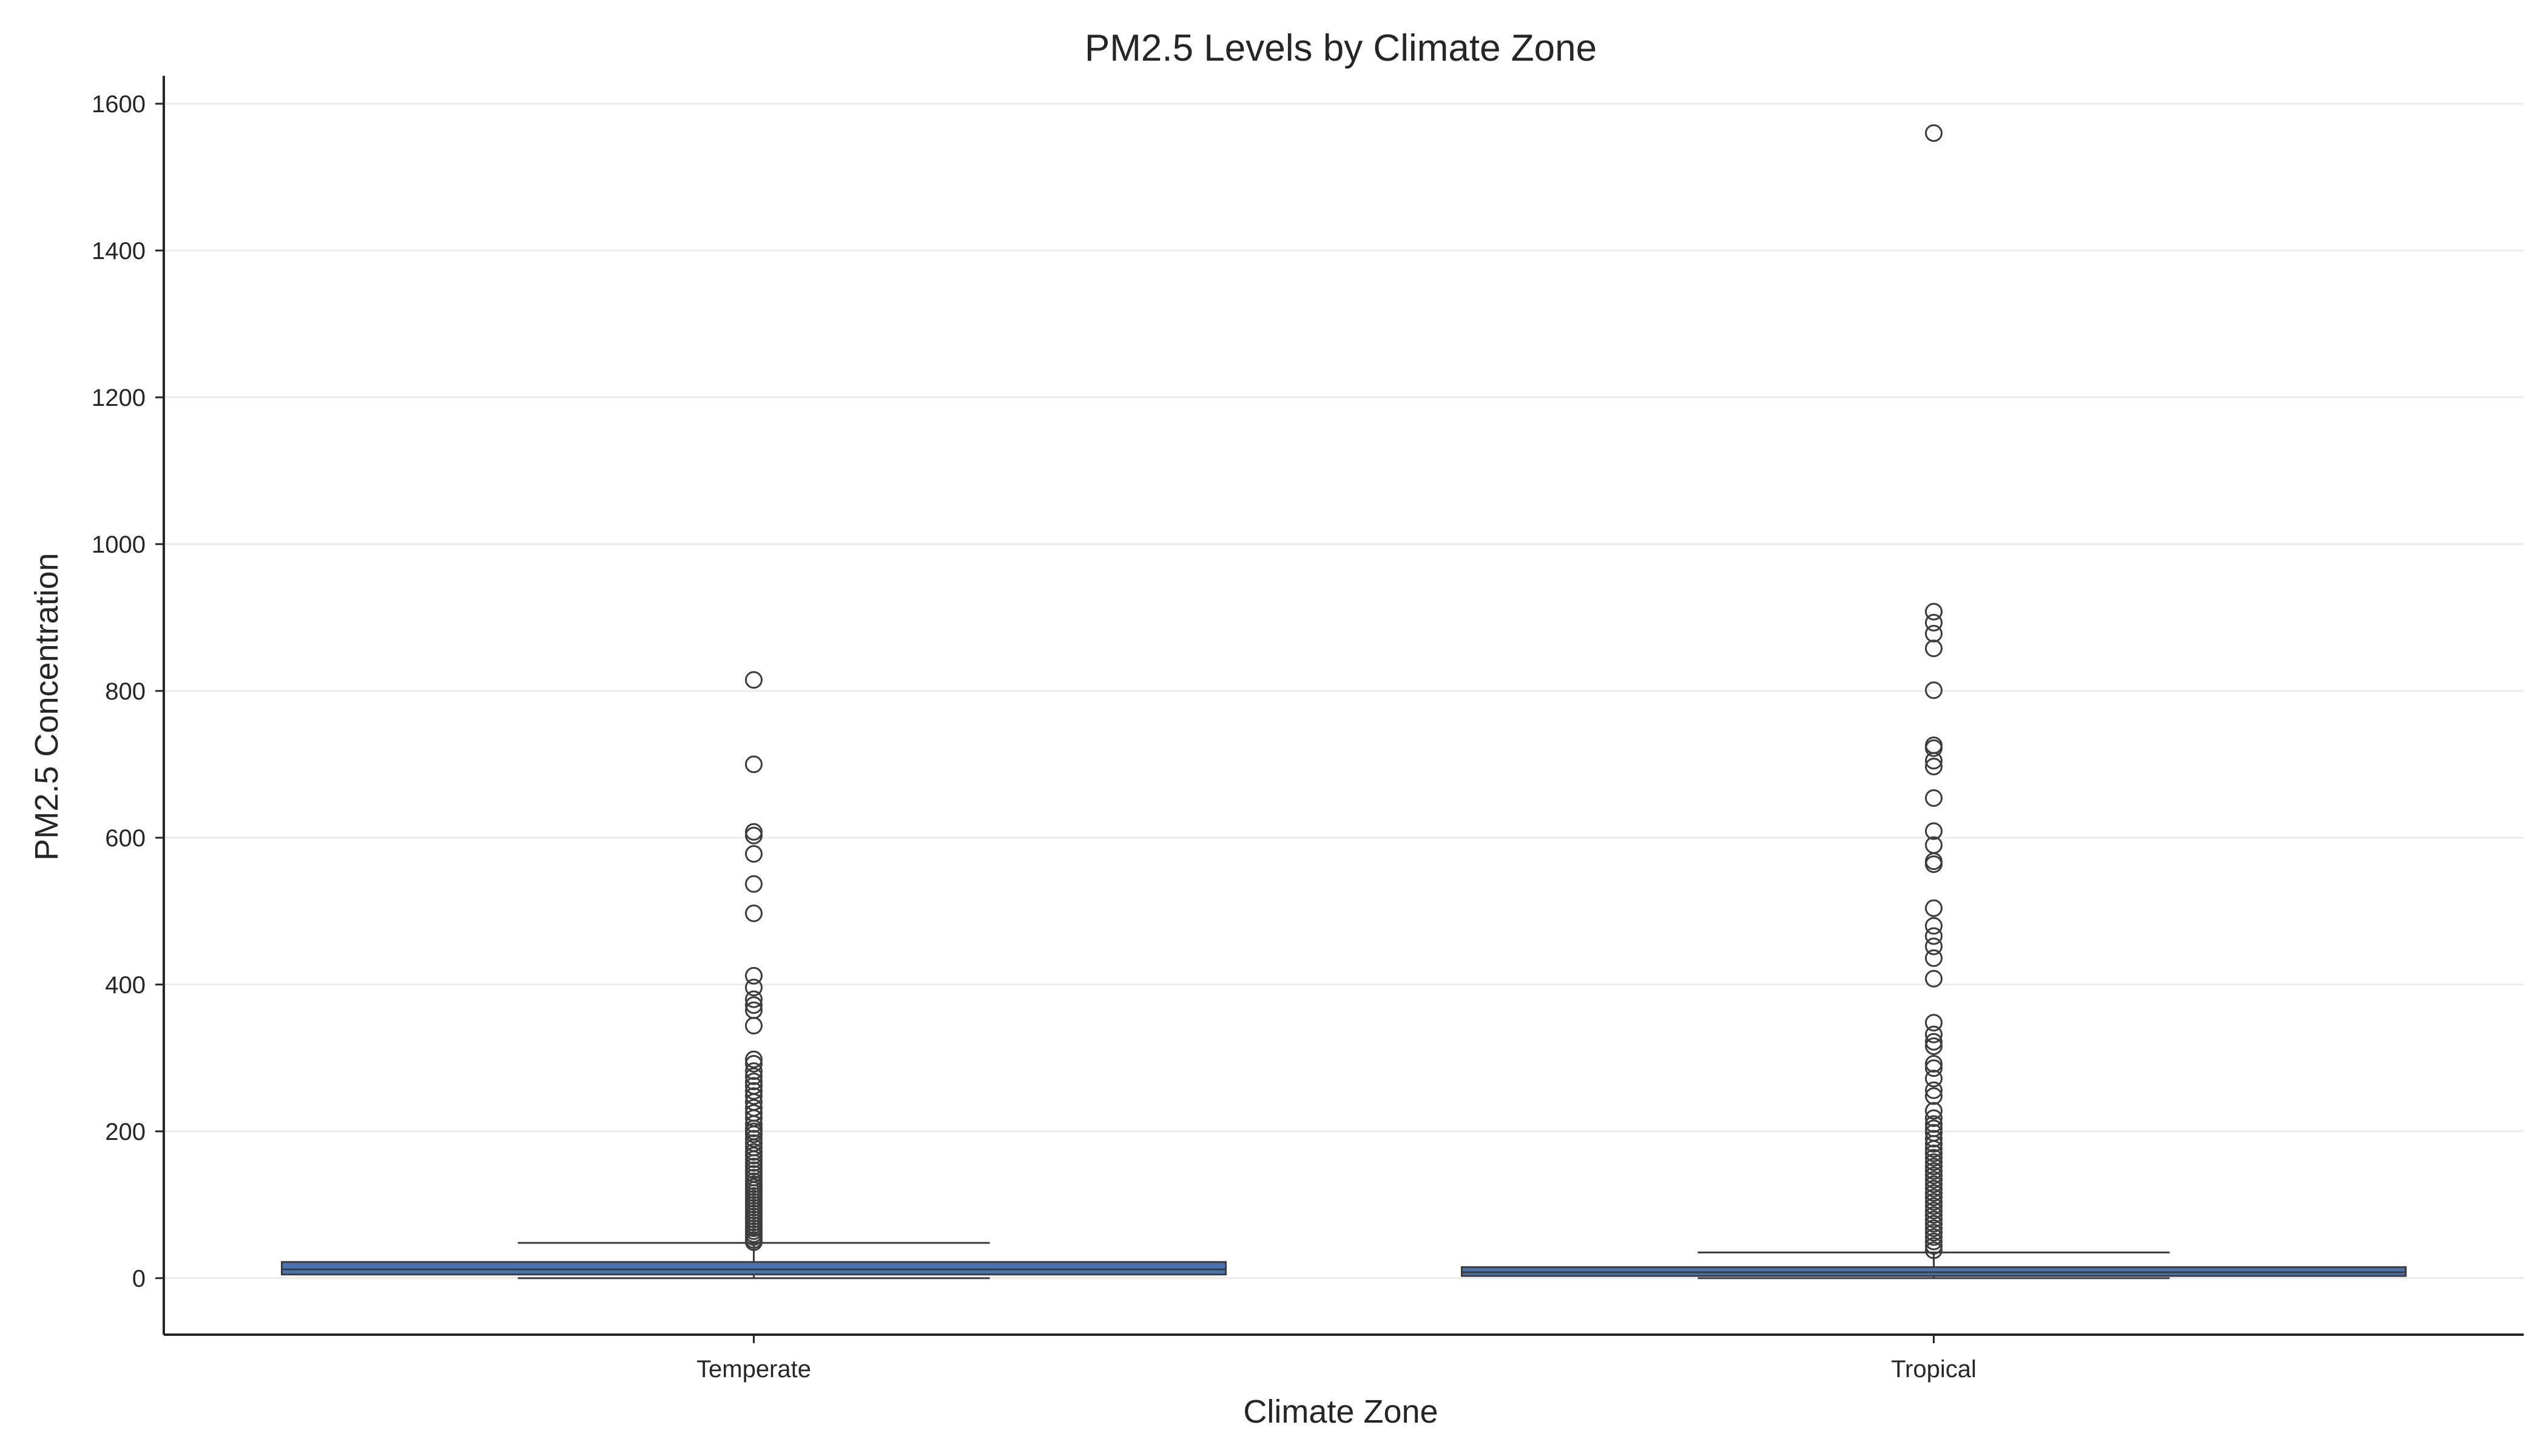 The width and height of the screenshot is (2548, 1456). I want to click on y-axis-label: PM2.5 Concentration, so click(47, 706).